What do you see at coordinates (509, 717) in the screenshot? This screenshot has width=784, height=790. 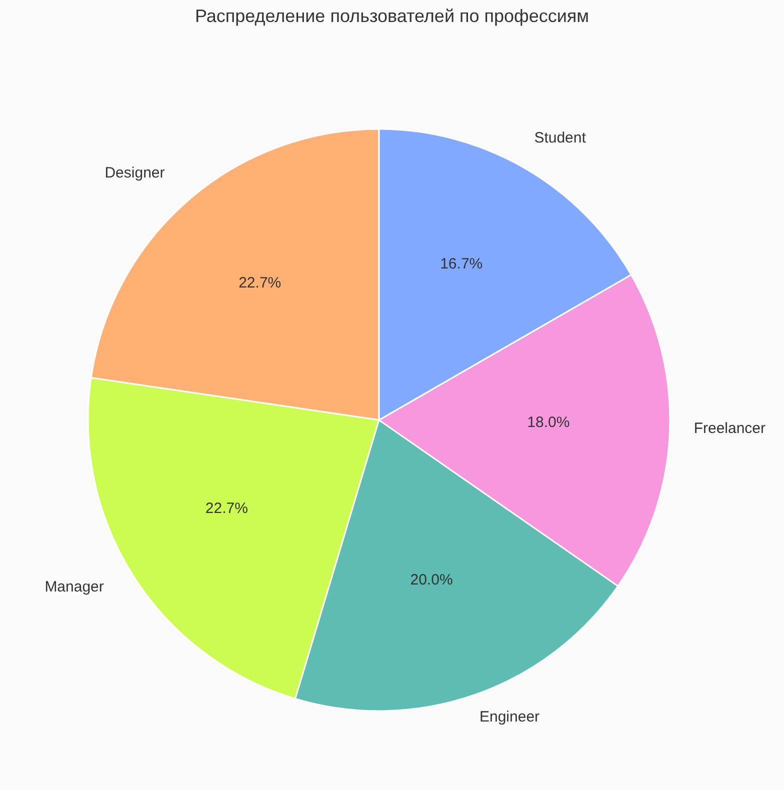 I see `slice-label: Engineer` at bounding box center [509, 717].